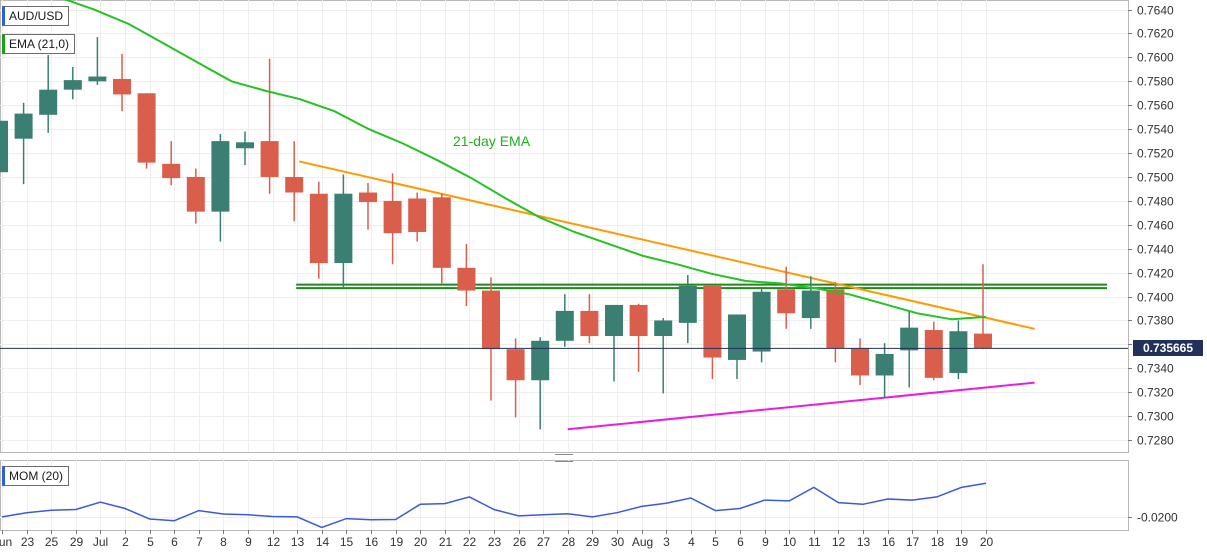 The height and width of the screenshot is (555, 1207). What do you see at coordinates (564, 458) in the screenshot?
I see `pane-divider-handle` at bounding box center [564, 458].